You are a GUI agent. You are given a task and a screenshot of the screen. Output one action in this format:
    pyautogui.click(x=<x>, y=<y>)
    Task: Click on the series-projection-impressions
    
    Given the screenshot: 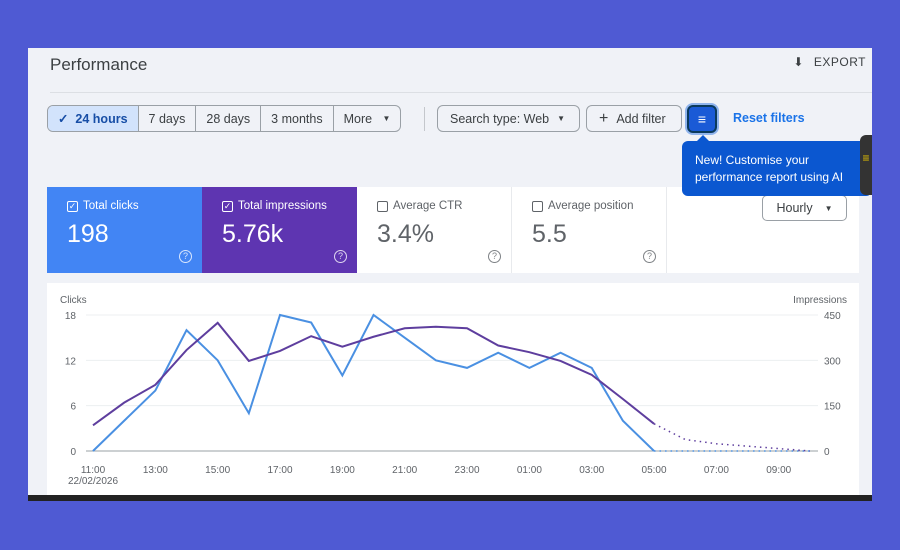 What is the action you would take?
    pyautogui.click(x=731, y=437)
    